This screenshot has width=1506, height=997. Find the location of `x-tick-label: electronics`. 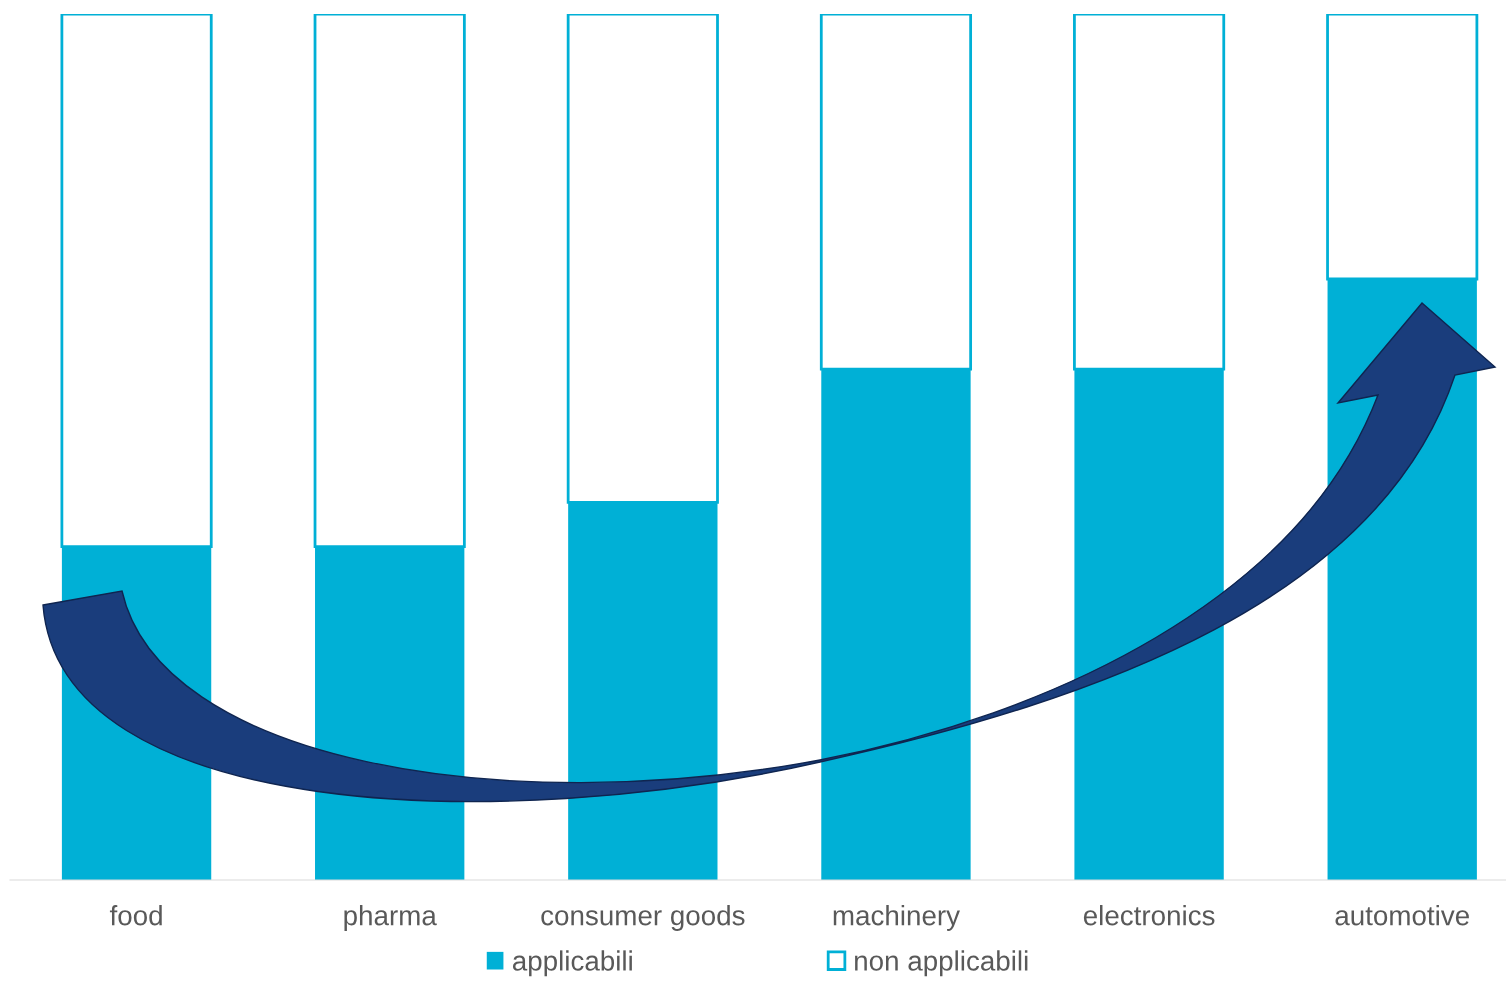

x-tick-label: electronics is located at coordinates (1149, 915).